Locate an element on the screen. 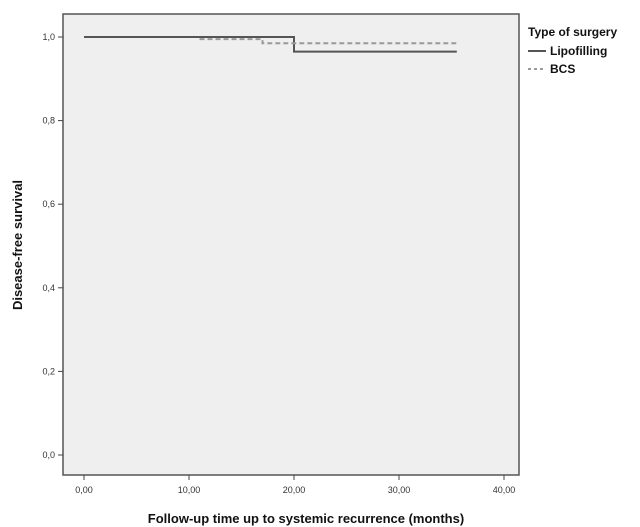 The width and height of the screenshot is (640, 527). x-tick-label: 0,00 is located at coordinates (84, 490).